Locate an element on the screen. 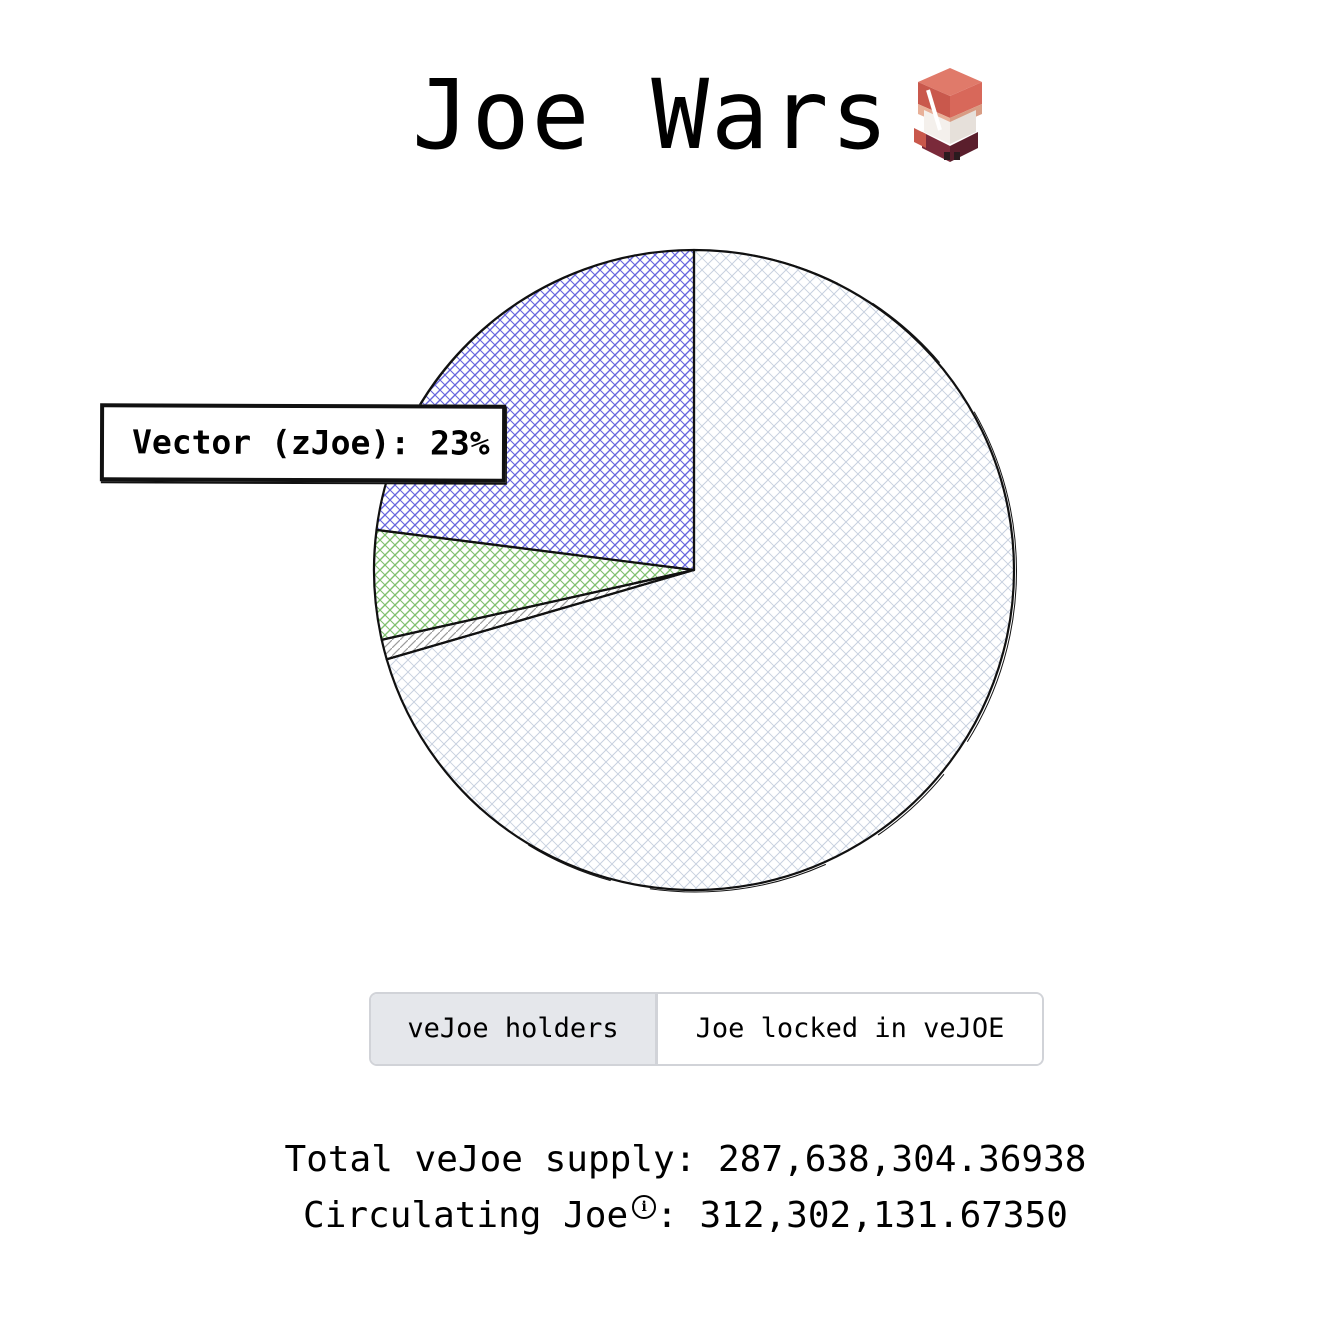 This screenshot has height=1337, width=1341. dwarf-mascot-icon is located at coordinates (948, 115).